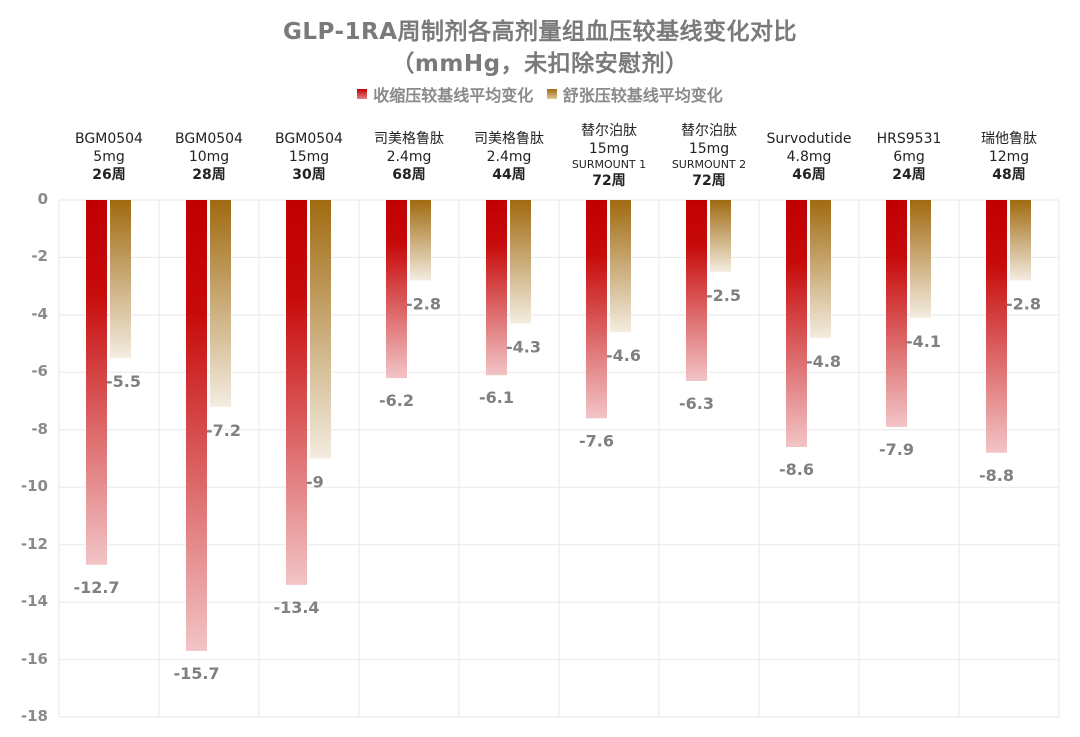 The image size is (1080, 737). I want to click on value-label-diastolic: -5.5, so click(123, 381).